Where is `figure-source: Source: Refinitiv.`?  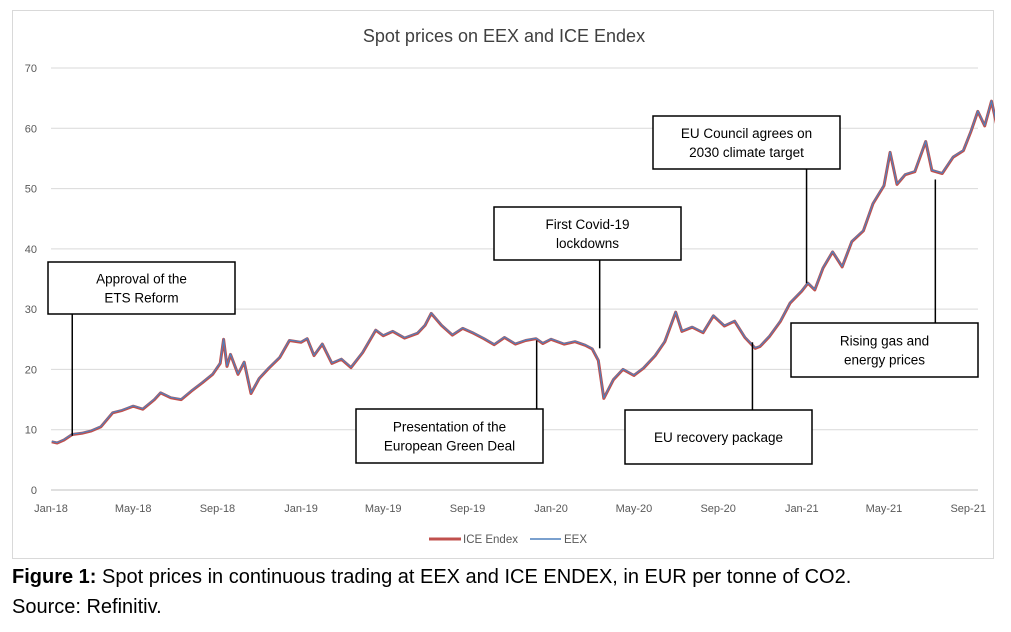
figure-source: Source: Refinitiv. is located at coordinates (87, 607).